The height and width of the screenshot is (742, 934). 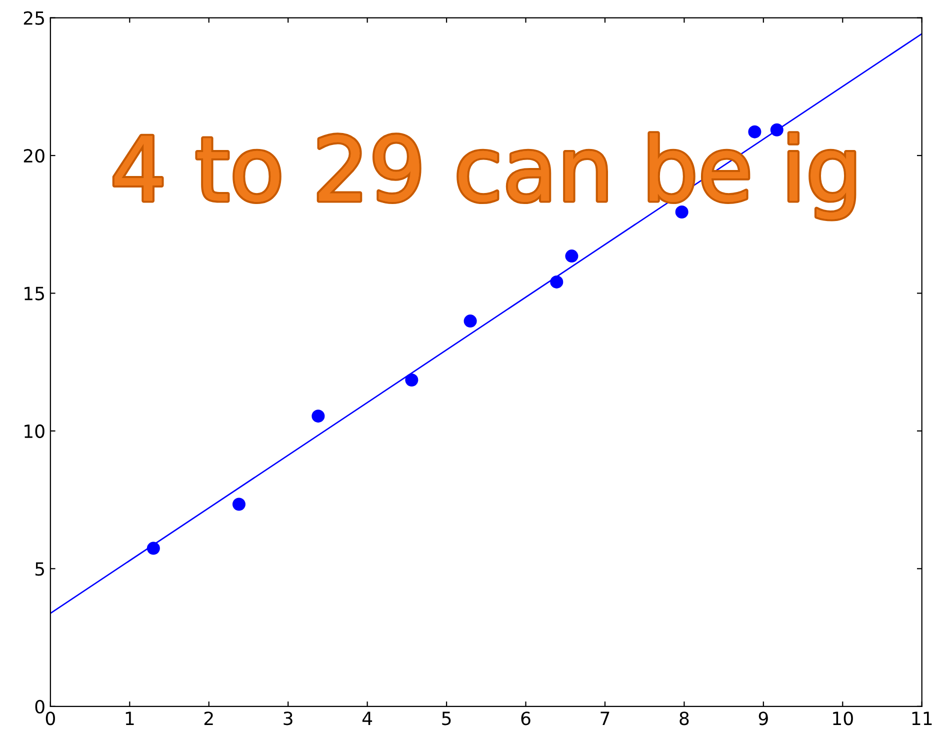 I want to click on x-tick-label: 9, so click(x=763, y=719).